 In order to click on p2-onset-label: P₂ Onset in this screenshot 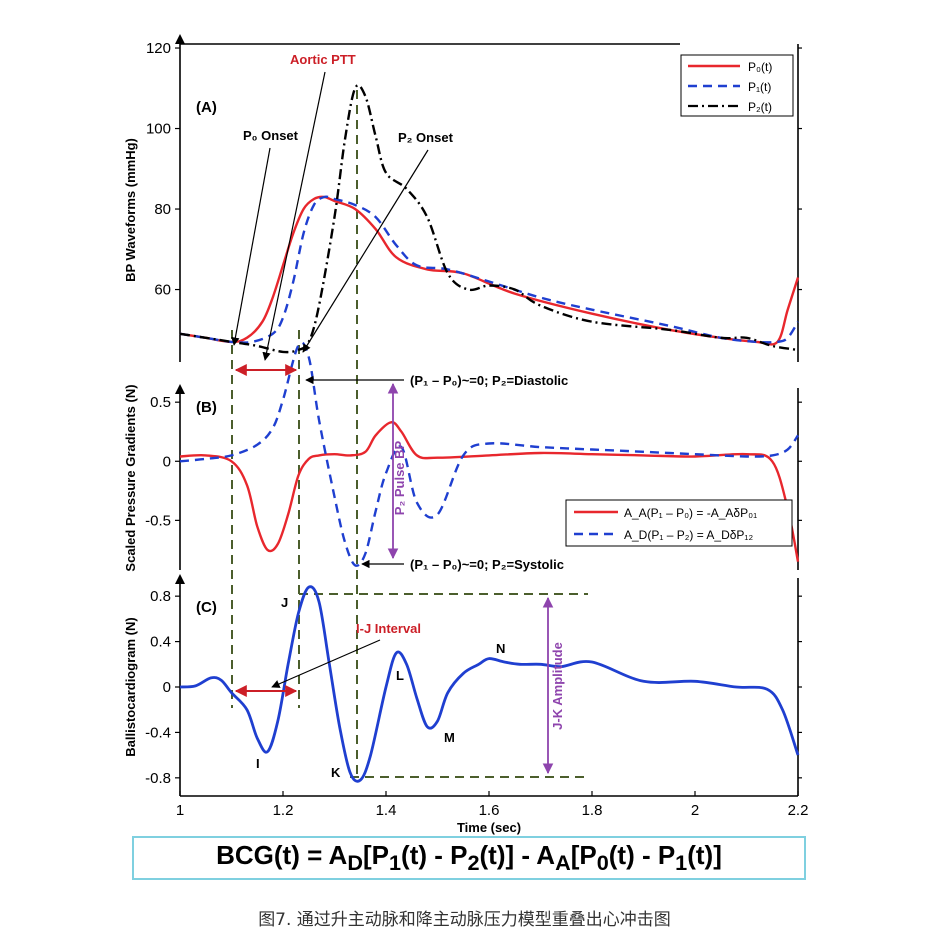, I will do `click(426, 137)`.